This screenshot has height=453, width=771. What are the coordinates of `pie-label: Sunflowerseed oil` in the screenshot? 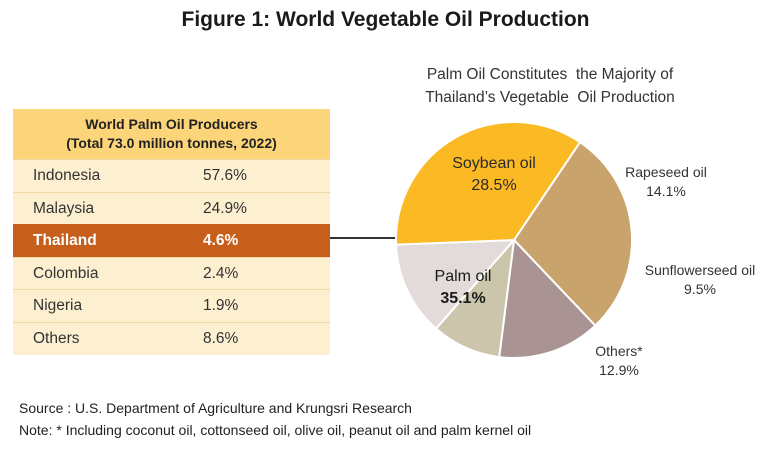 It's located at (700, 270).